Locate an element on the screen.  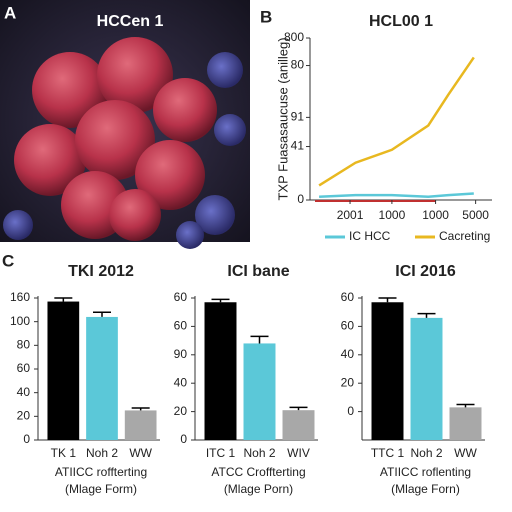
x-tick-label: 5000 is located at coordinates (475, 215).